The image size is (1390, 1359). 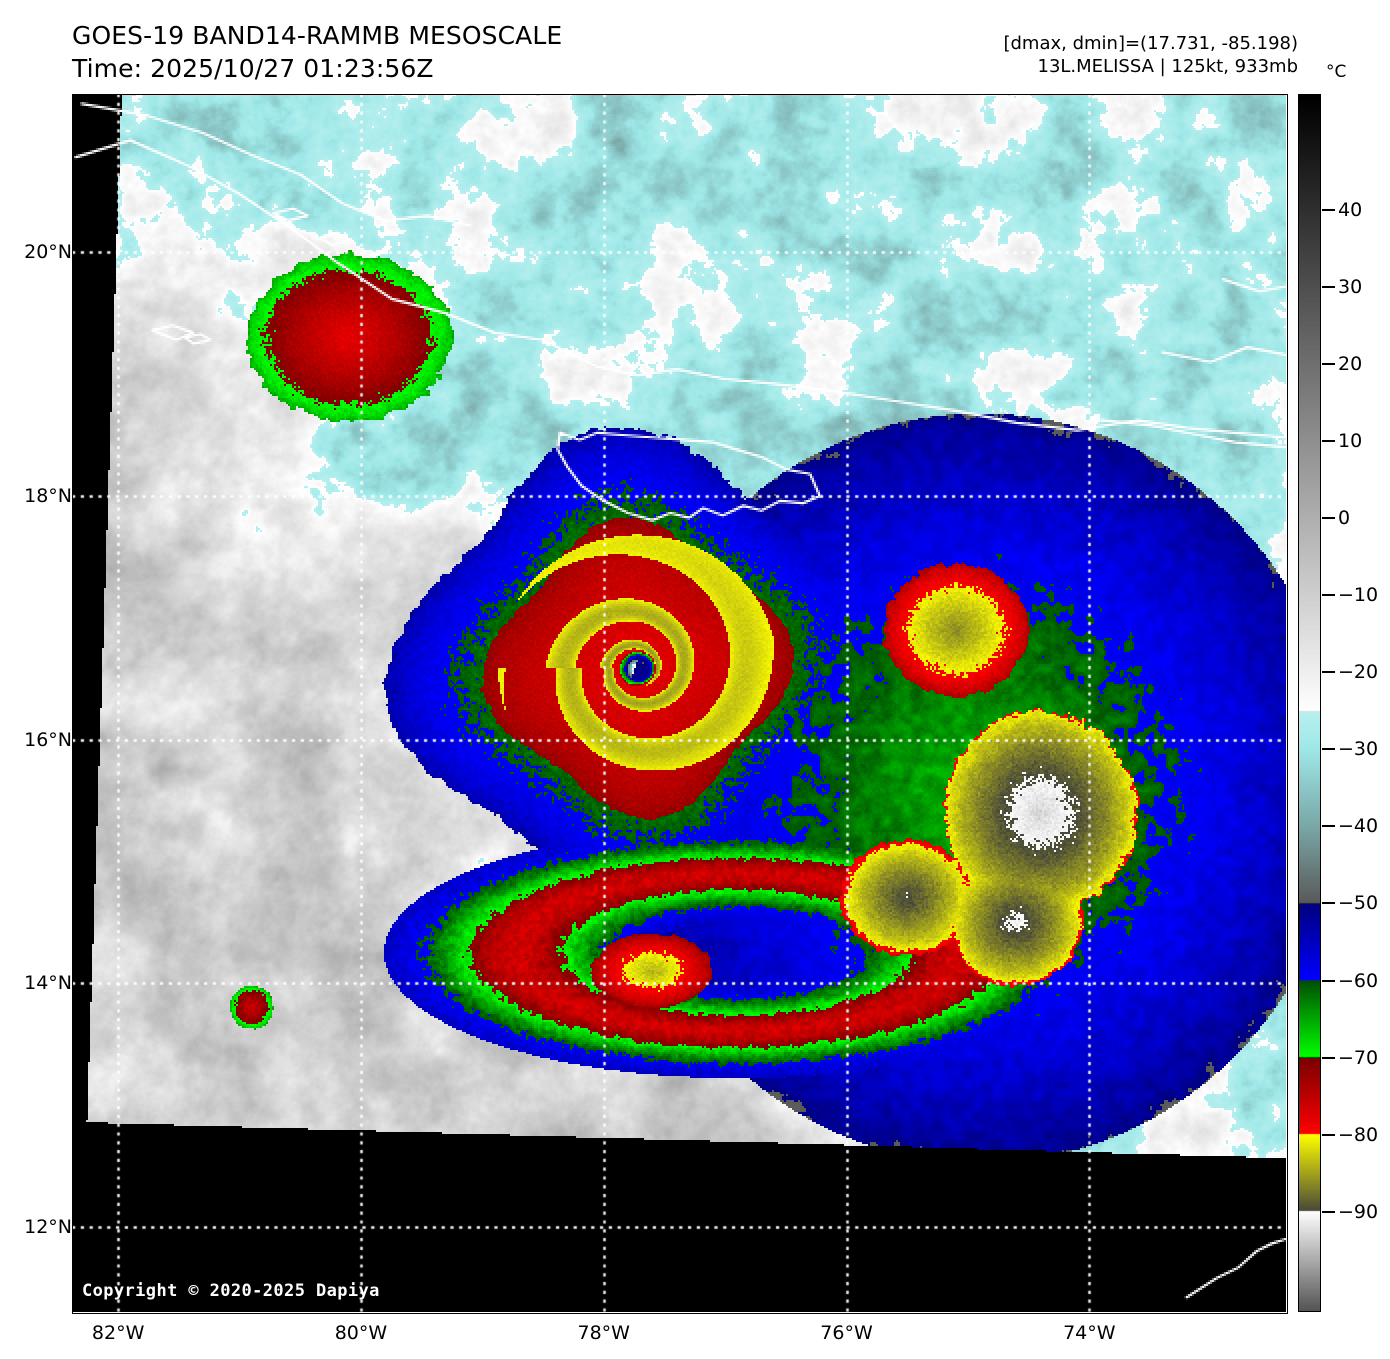 What do you see at coordinates (48, 739) in the screenshot?
I see `latitude-tick-label: 16°N` at bounding box center [48, 739].